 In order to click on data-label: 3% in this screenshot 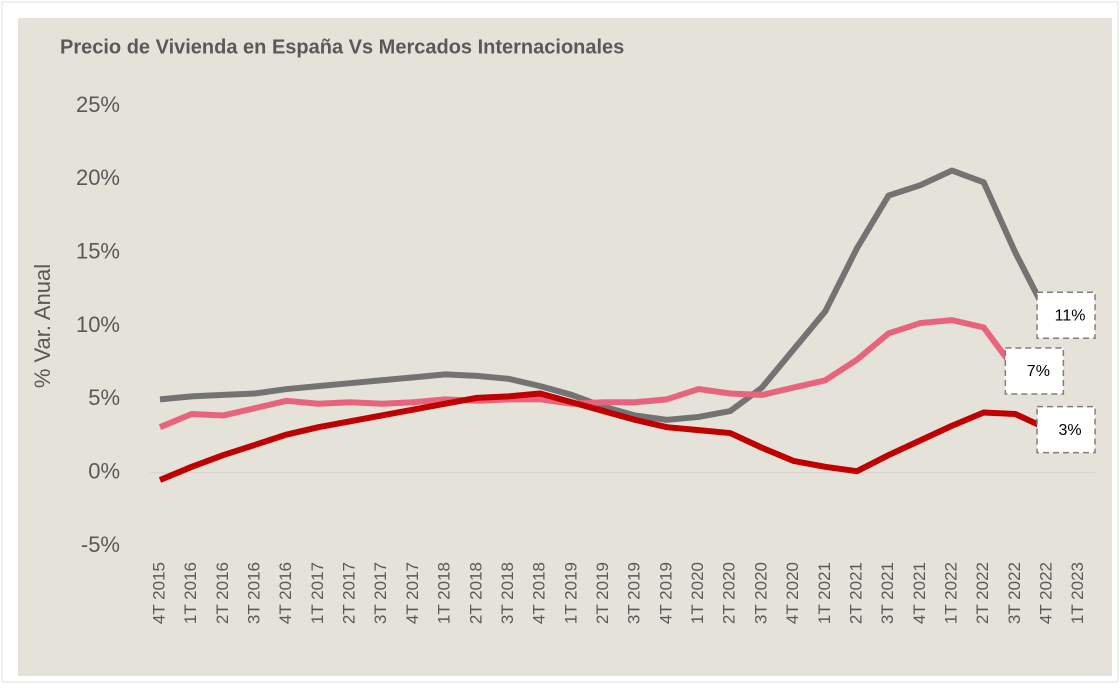, I will do `click(1069, 430)`.